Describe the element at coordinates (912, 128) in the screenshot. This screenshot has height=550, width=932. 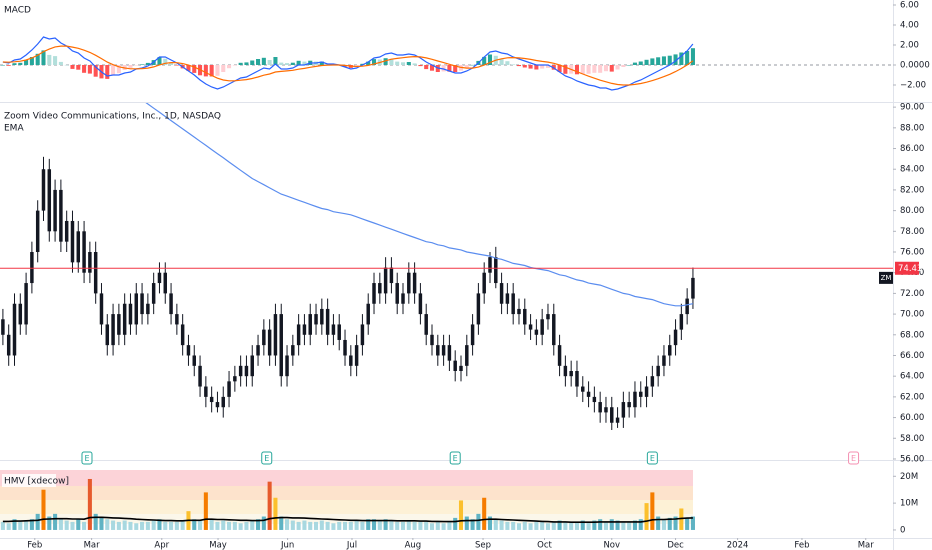
I see `y-tick-label: 88.00` at that location.